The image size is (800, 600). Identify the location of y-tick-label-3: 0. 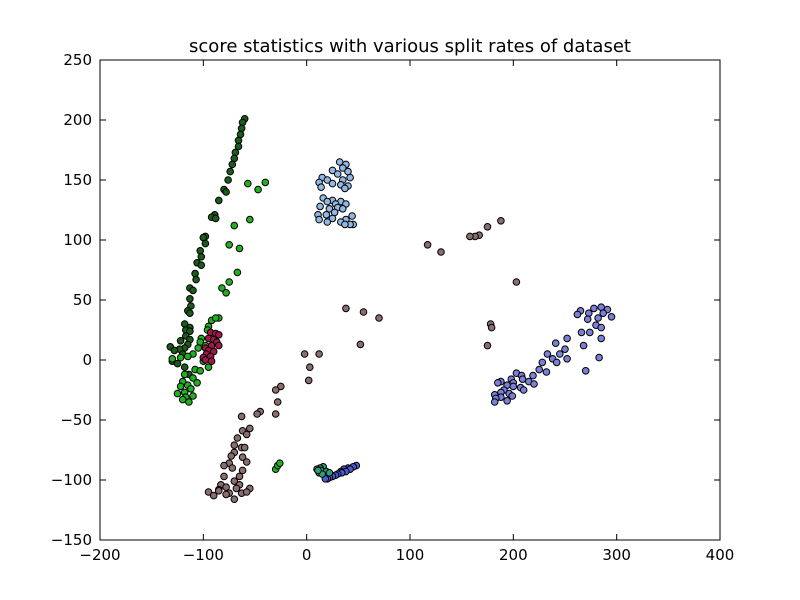
(87, 360).